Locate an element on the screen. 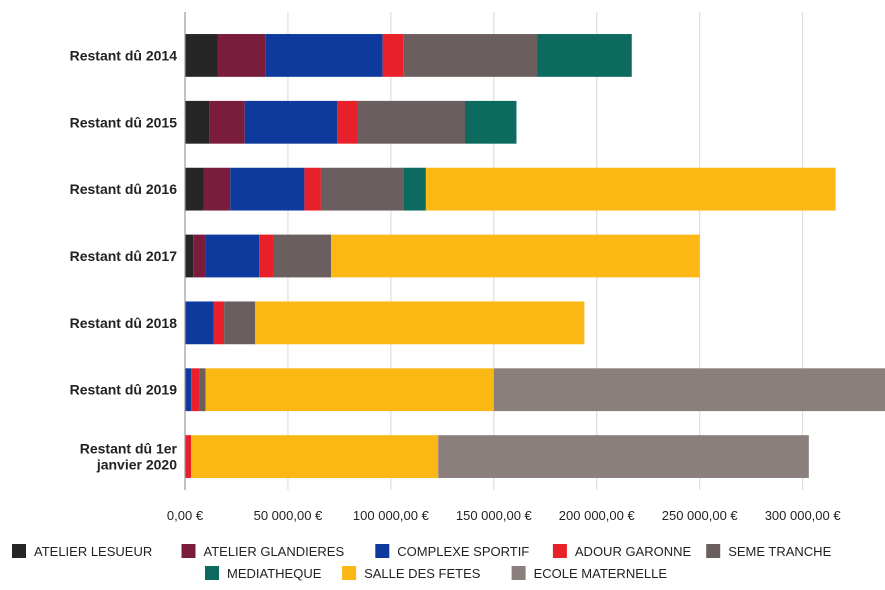 Image resolution: width=885 pixels, height=590 pixels. legend-label: ECOLE MATERNELLE is located at coordinates (601, 573).